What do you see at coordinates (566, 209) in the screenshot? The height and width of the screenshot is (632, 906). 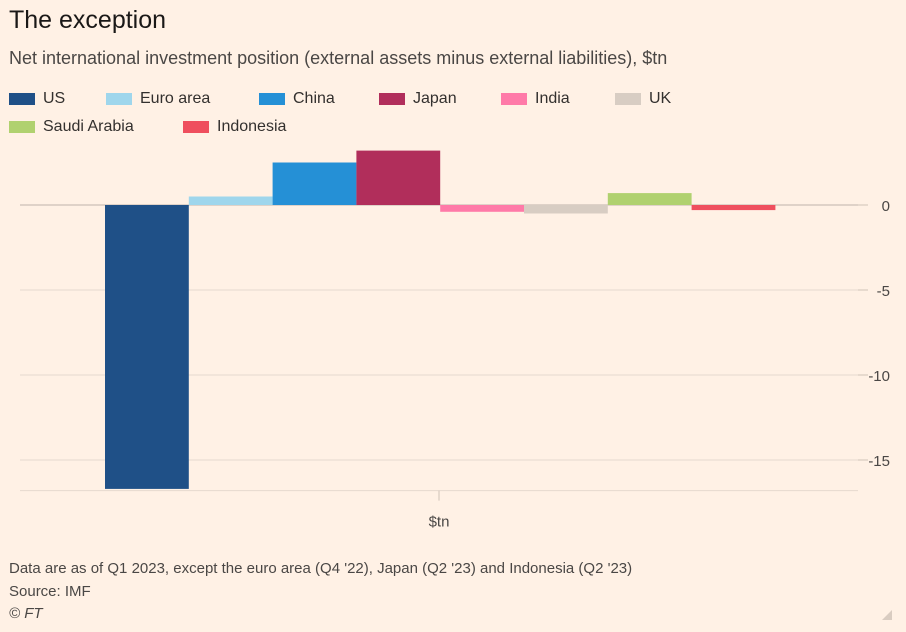 I see `bar-uk` at bounding box center [566, 209].